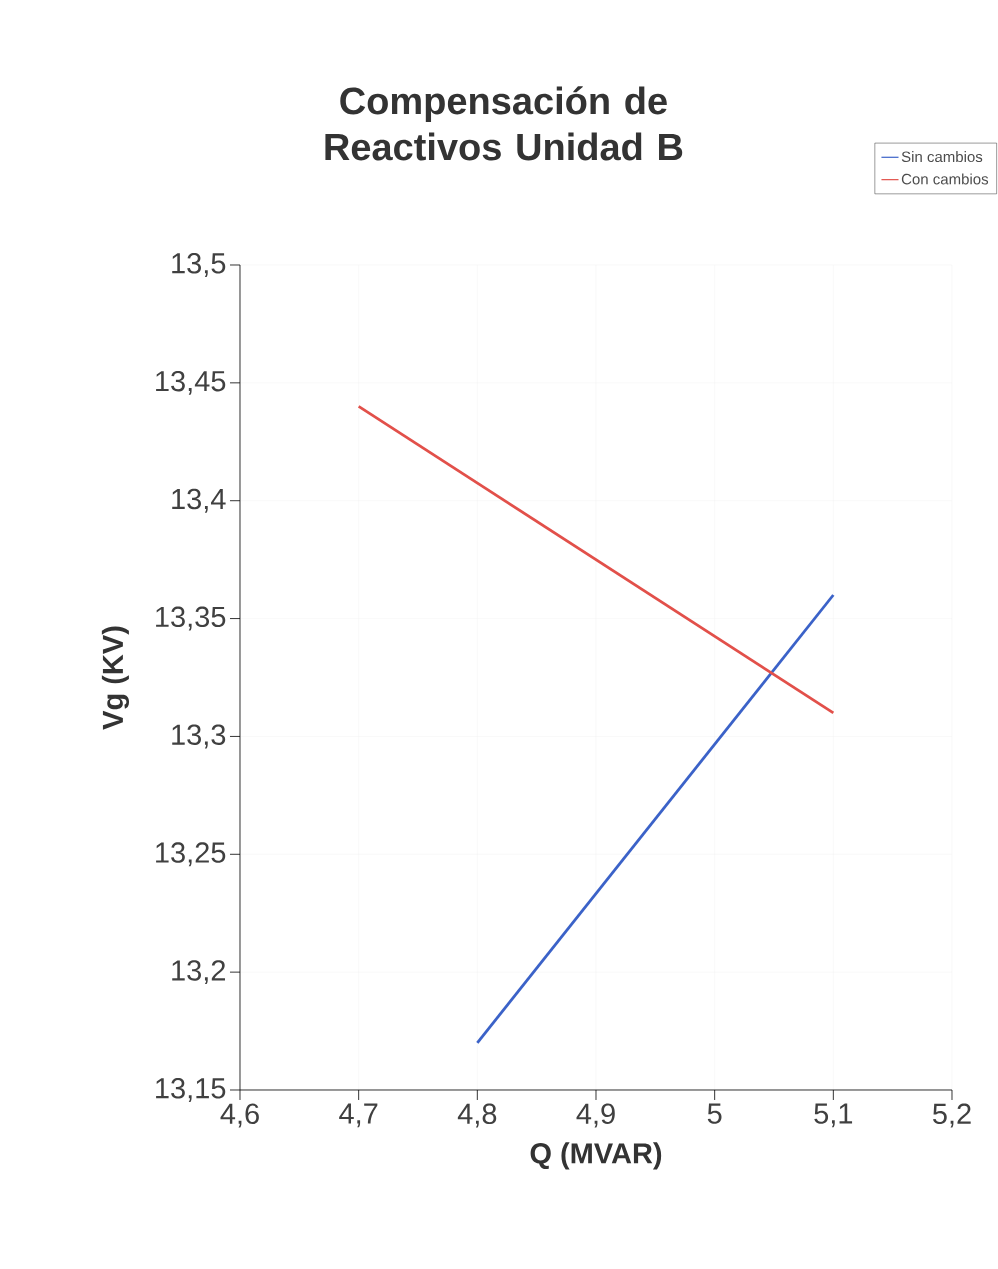 This screenshot has height=1269, width=998. Describe the element at coordinates (595, 1115) in the screenshot. I see `x-tick-label: 4,9` at that location.